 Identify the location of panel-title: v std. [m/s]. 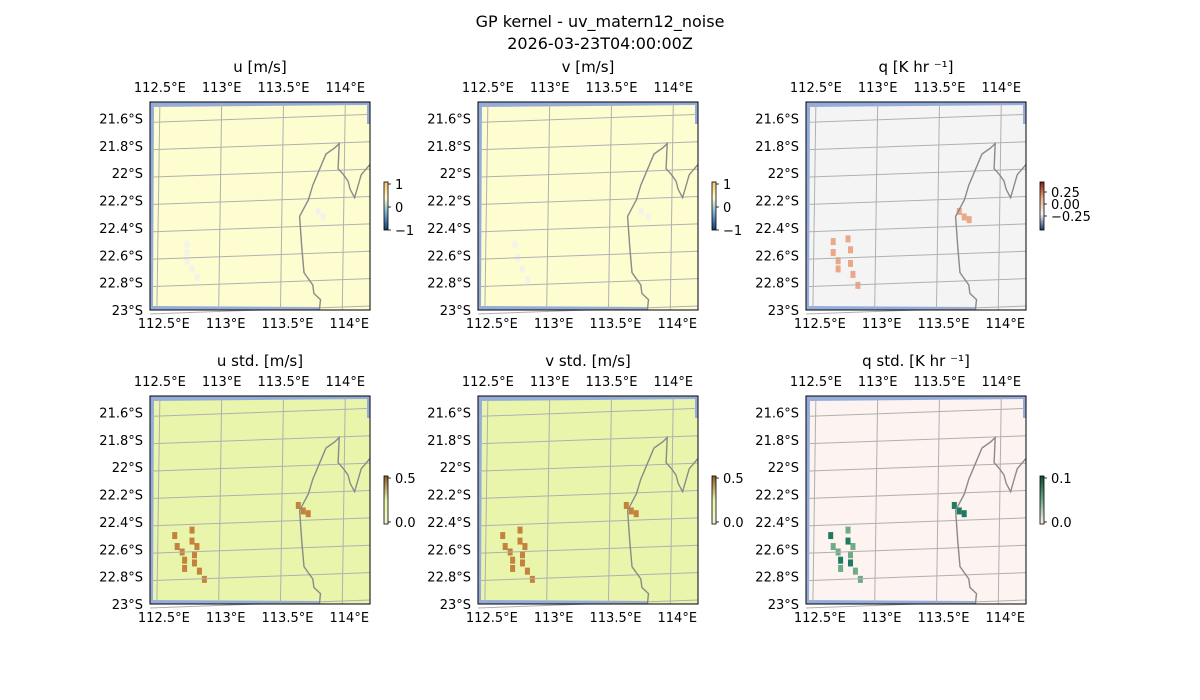
(588, 361).